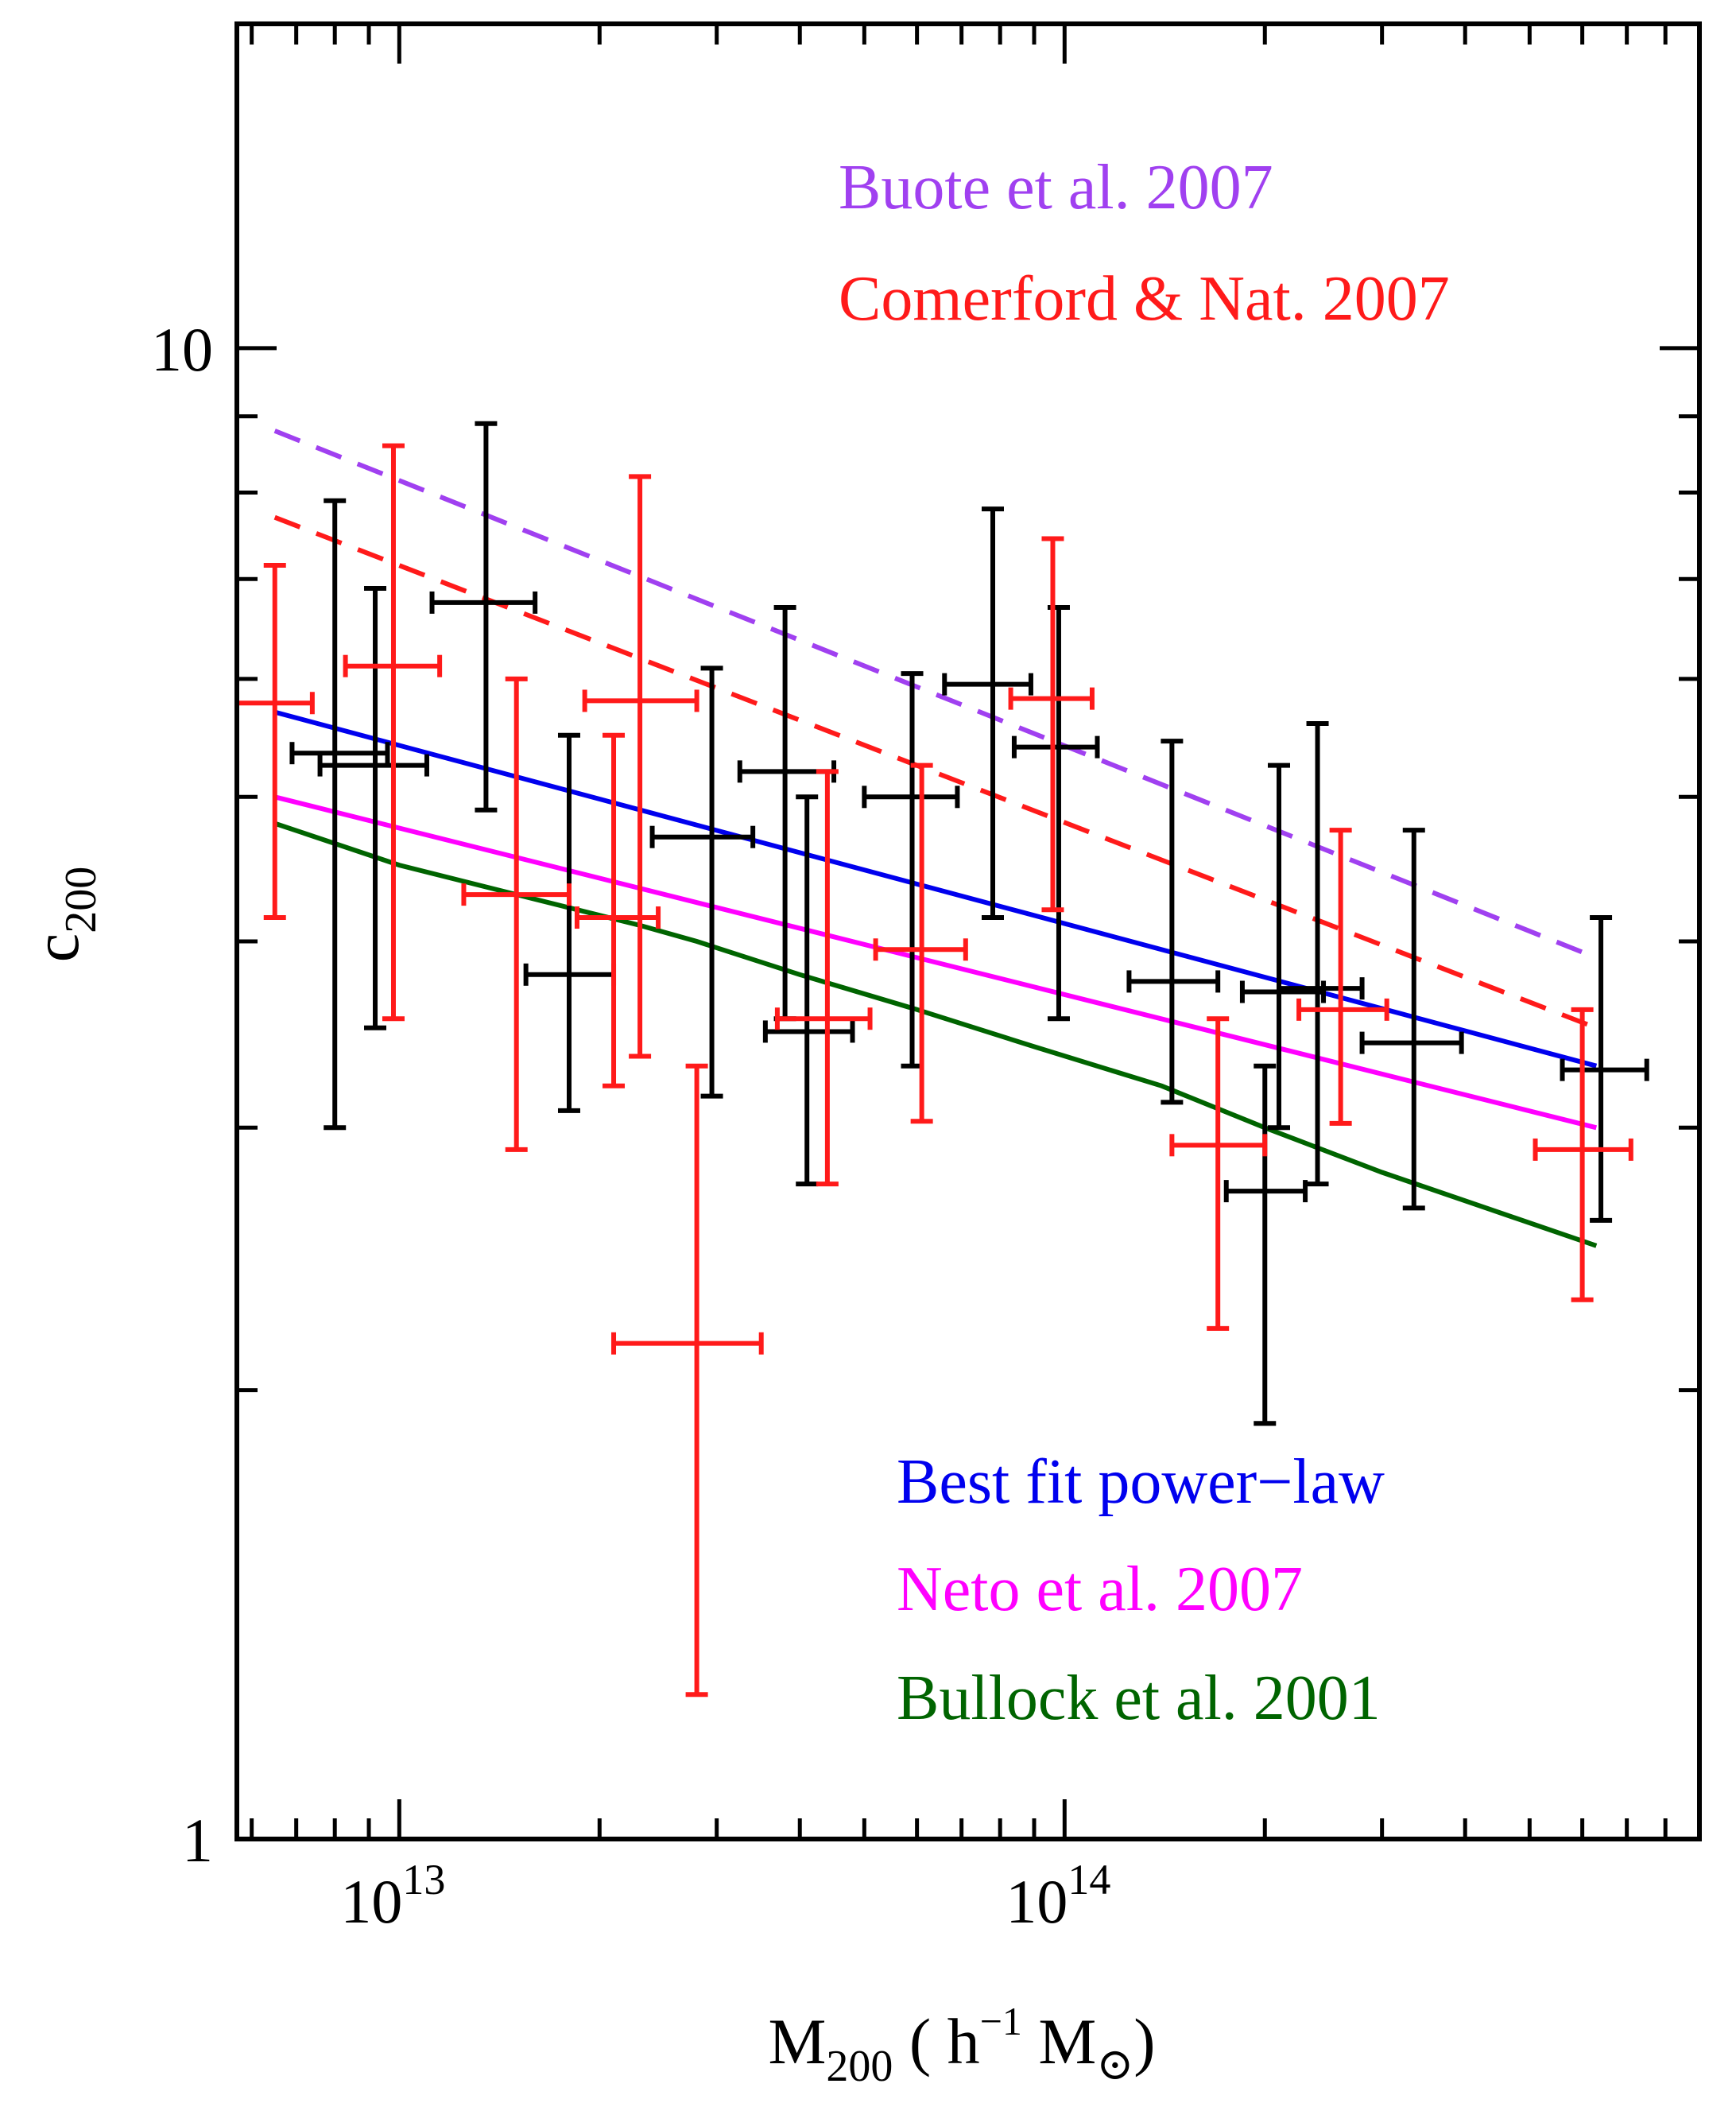 The image size is (1736, 2103). Describe the element at coordinates (1100, 1589) in the screenshot. I see `legend-bottom-1: Neto et al. 2007` at that location.